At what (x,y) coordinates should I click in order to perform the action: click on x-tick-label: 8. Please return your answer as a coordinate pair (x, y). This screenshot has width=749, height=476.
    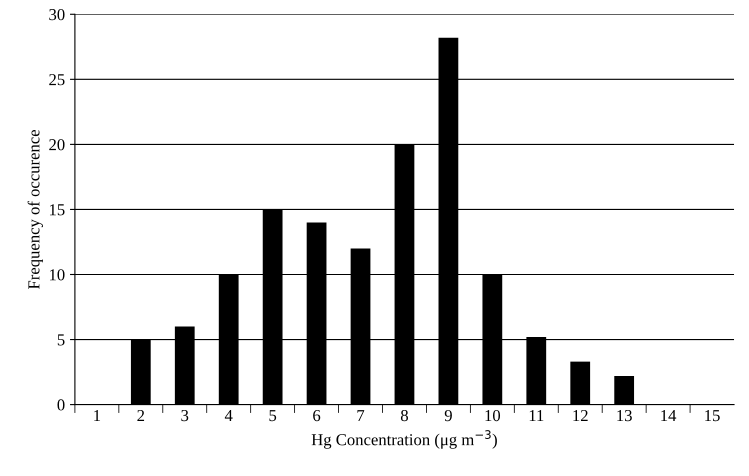
    Looking at the image, I should click on (404, 416).